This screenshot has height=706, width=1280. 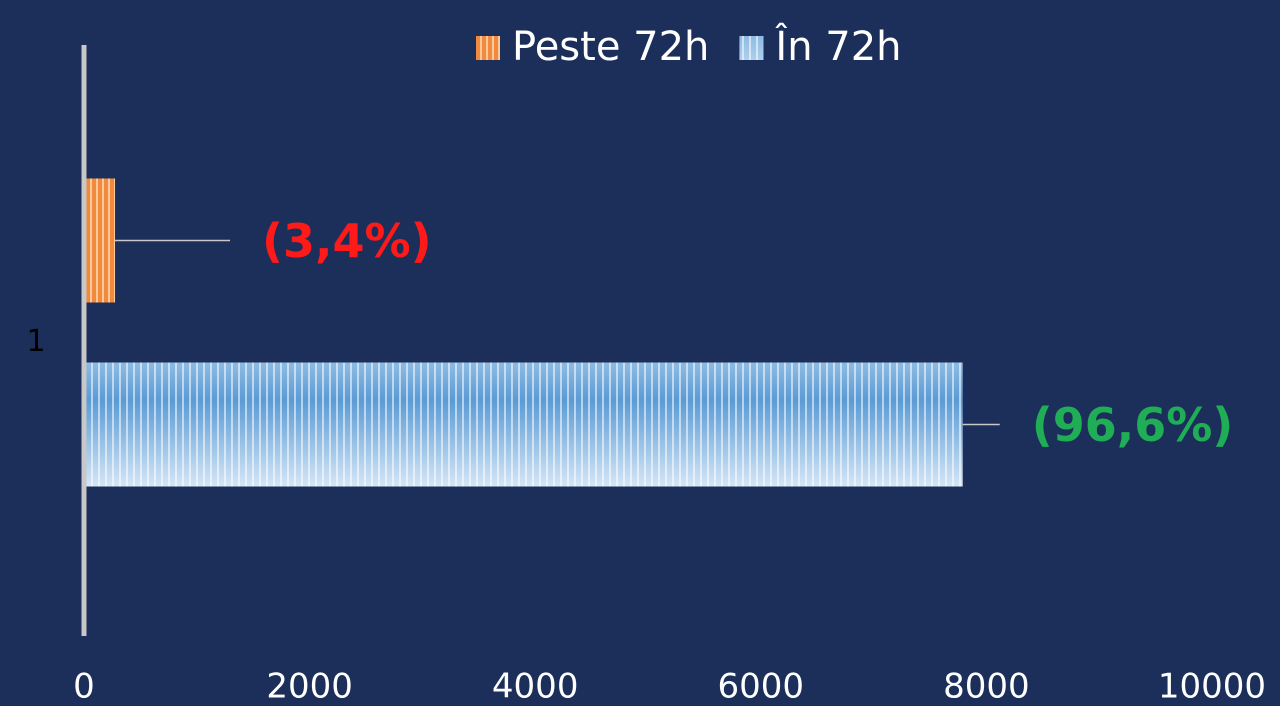 What do you see at coordinates (761, 686) in the screenshot?
I see `x-tick-label: 6000` at bounding box center [761, 686].